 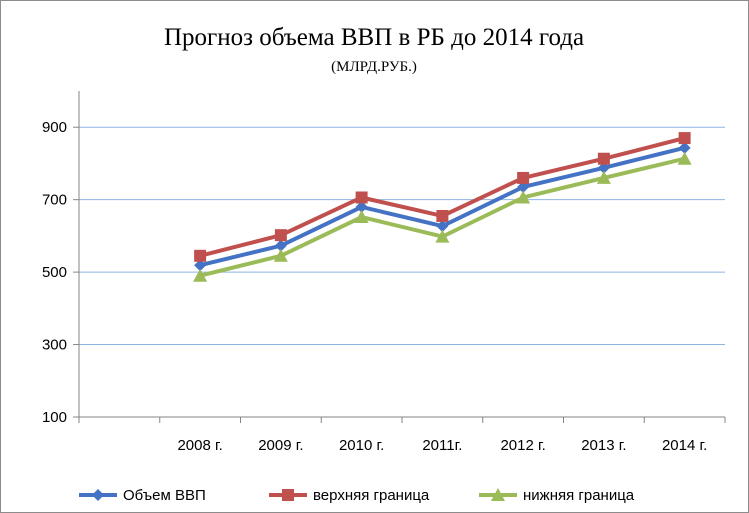 I want to click on legend-item: нижняя граница, so click(x=557, y=495).